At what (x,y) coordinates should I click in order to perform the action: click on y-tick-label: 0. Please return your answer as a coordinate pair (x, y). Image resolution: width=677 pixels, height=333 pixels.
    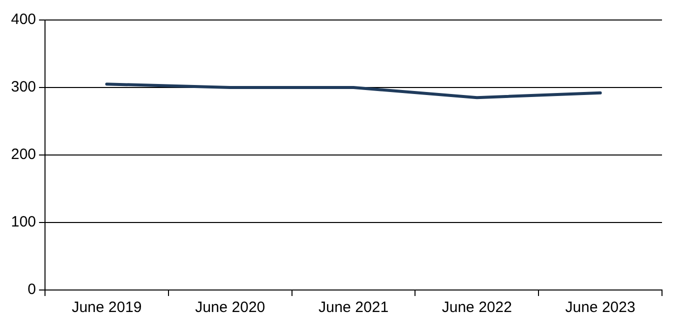
    Looking at the image, I should click on (32, 289).